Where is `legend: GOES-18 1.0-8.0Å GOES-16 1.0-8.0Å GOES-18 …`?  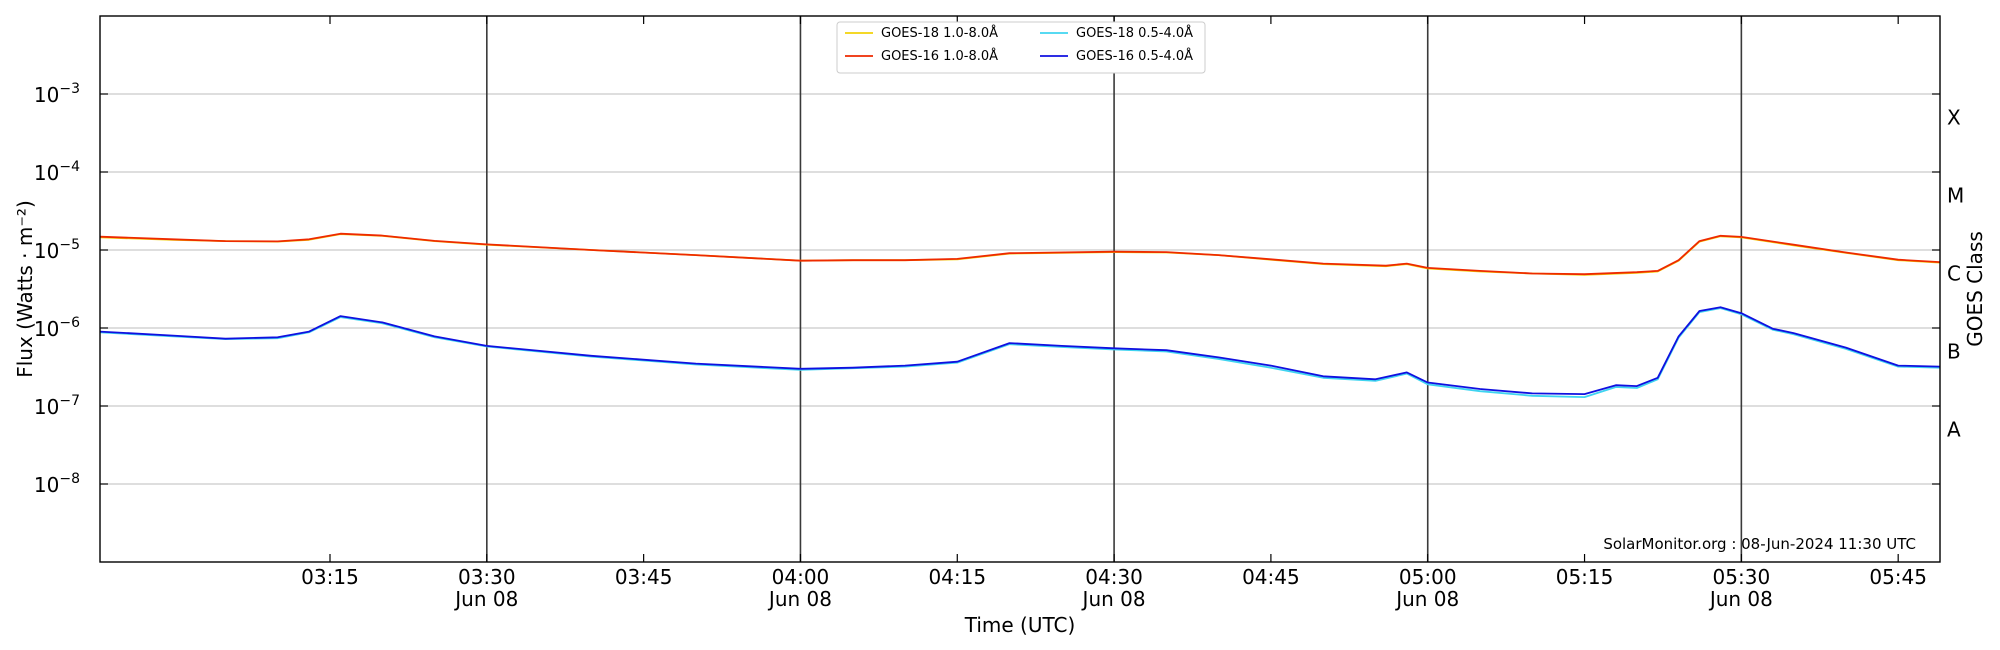
legend: GOES-18 1.0-8.0Å GOES-16 1.0-8.0Å GOES-18 … is located at coordinates (1021, 47).